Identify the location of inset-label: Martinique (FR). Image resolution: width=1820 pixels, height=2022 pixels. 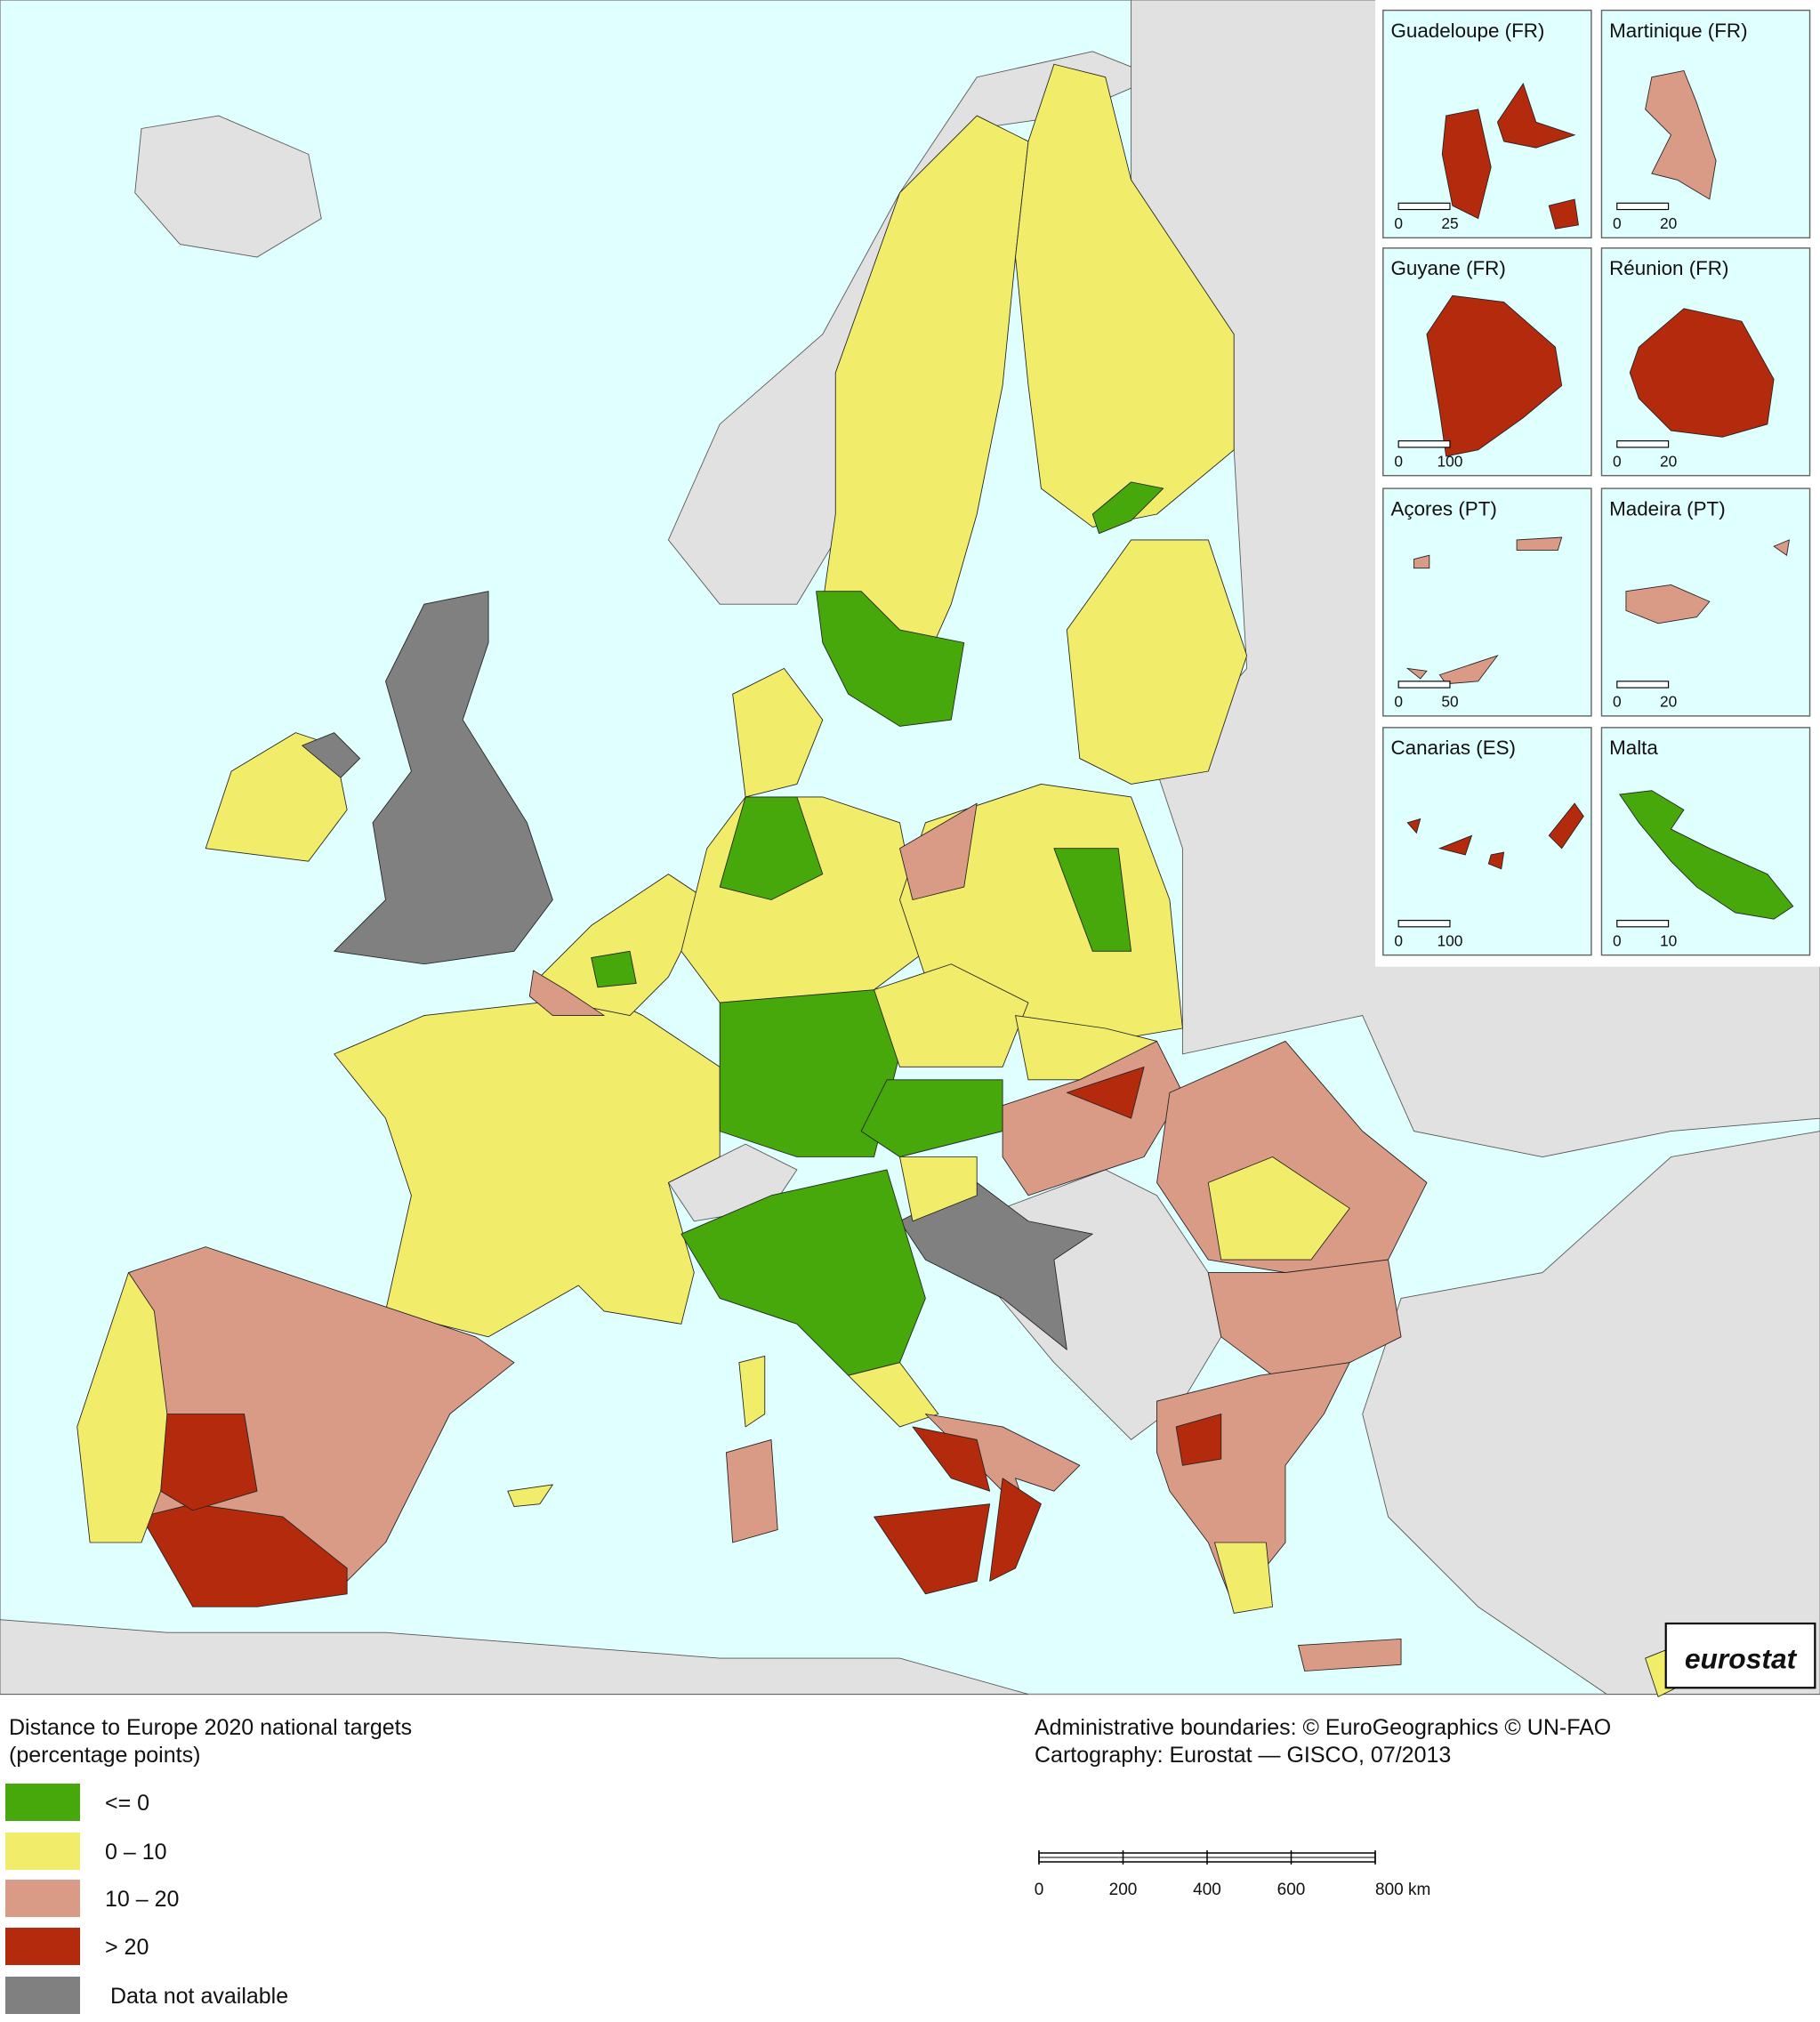
(1678, 31).